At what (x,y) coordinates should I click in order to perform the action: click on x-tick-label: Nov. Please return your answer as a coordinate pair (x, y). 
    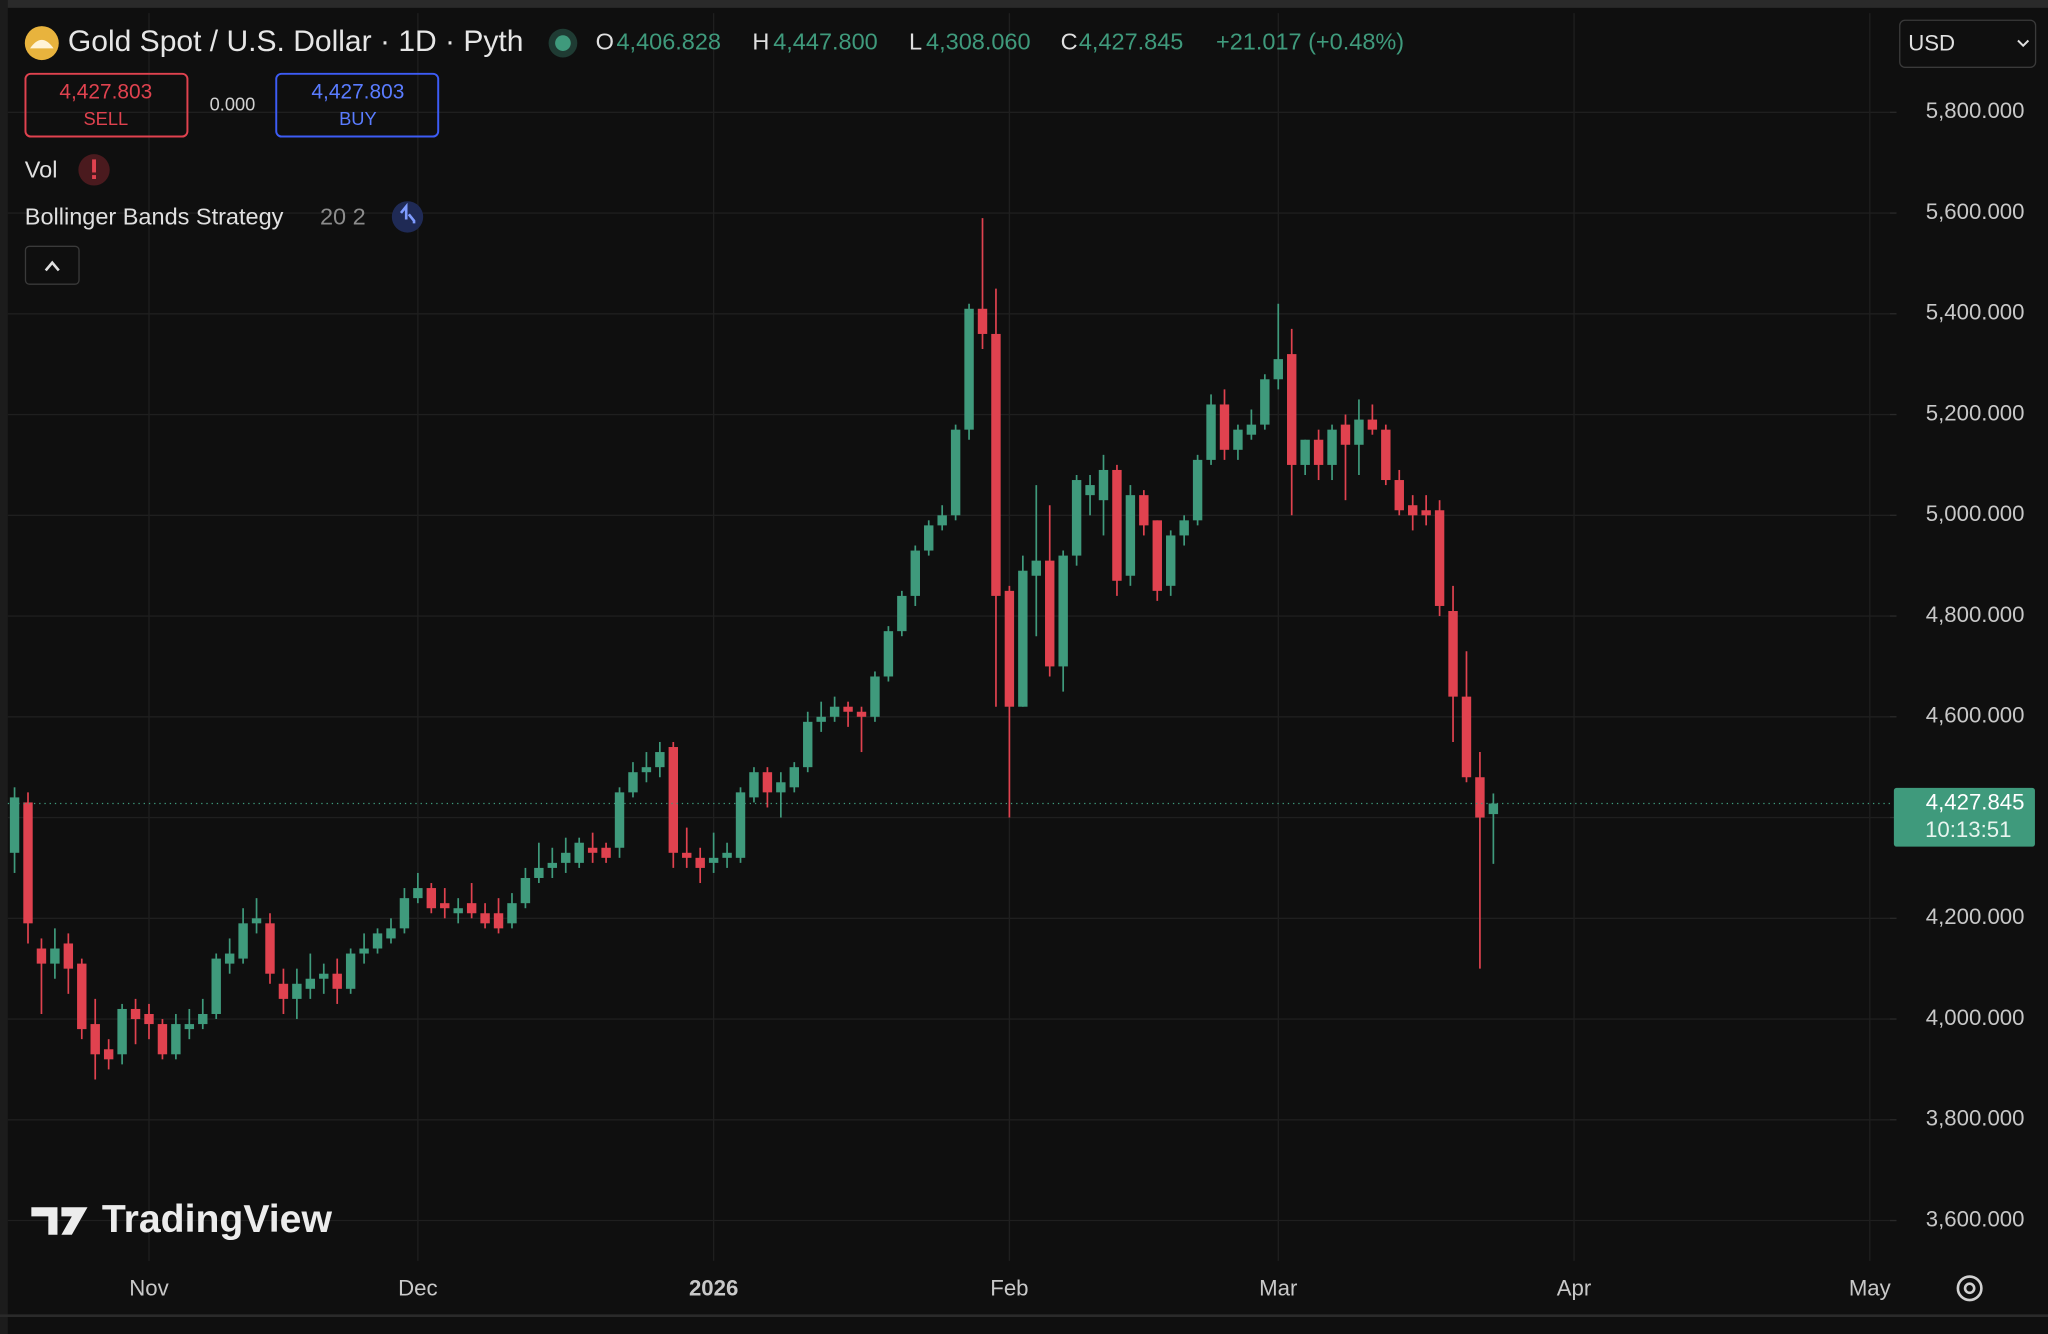
    Looking at the image, I should click on (149, 1287).